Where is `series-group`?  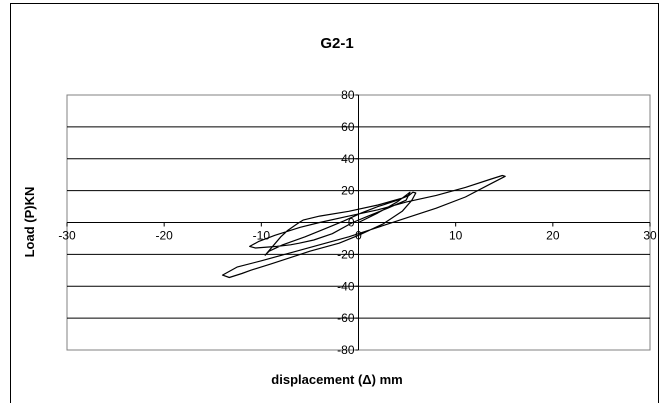
series-group is located at coordinates (363, 226).